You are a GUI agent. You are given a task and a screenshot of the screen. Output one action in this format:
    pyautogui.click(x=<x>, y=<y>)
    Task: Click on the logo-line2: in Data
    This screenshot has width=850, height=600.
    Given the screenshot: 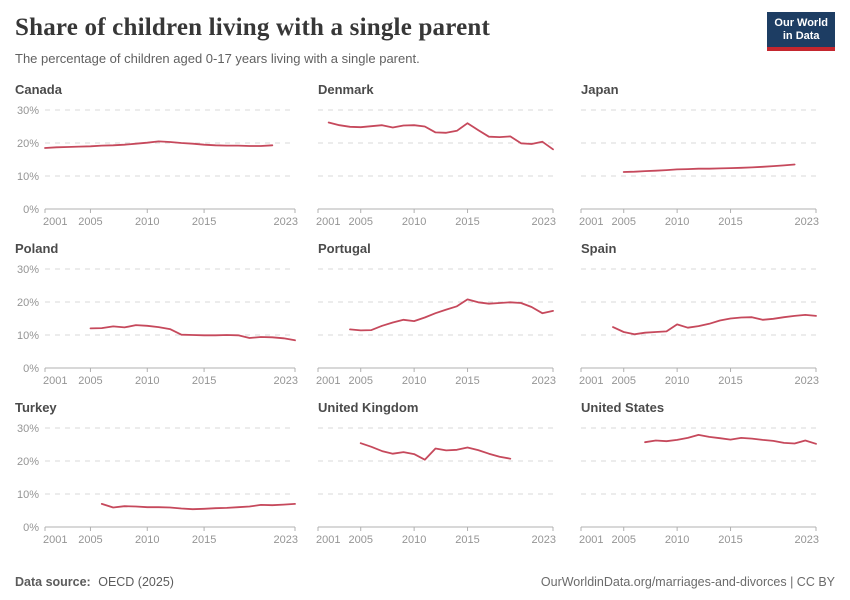 What is the action you would take?
    pyautogui.click(x=801, y=36)
    